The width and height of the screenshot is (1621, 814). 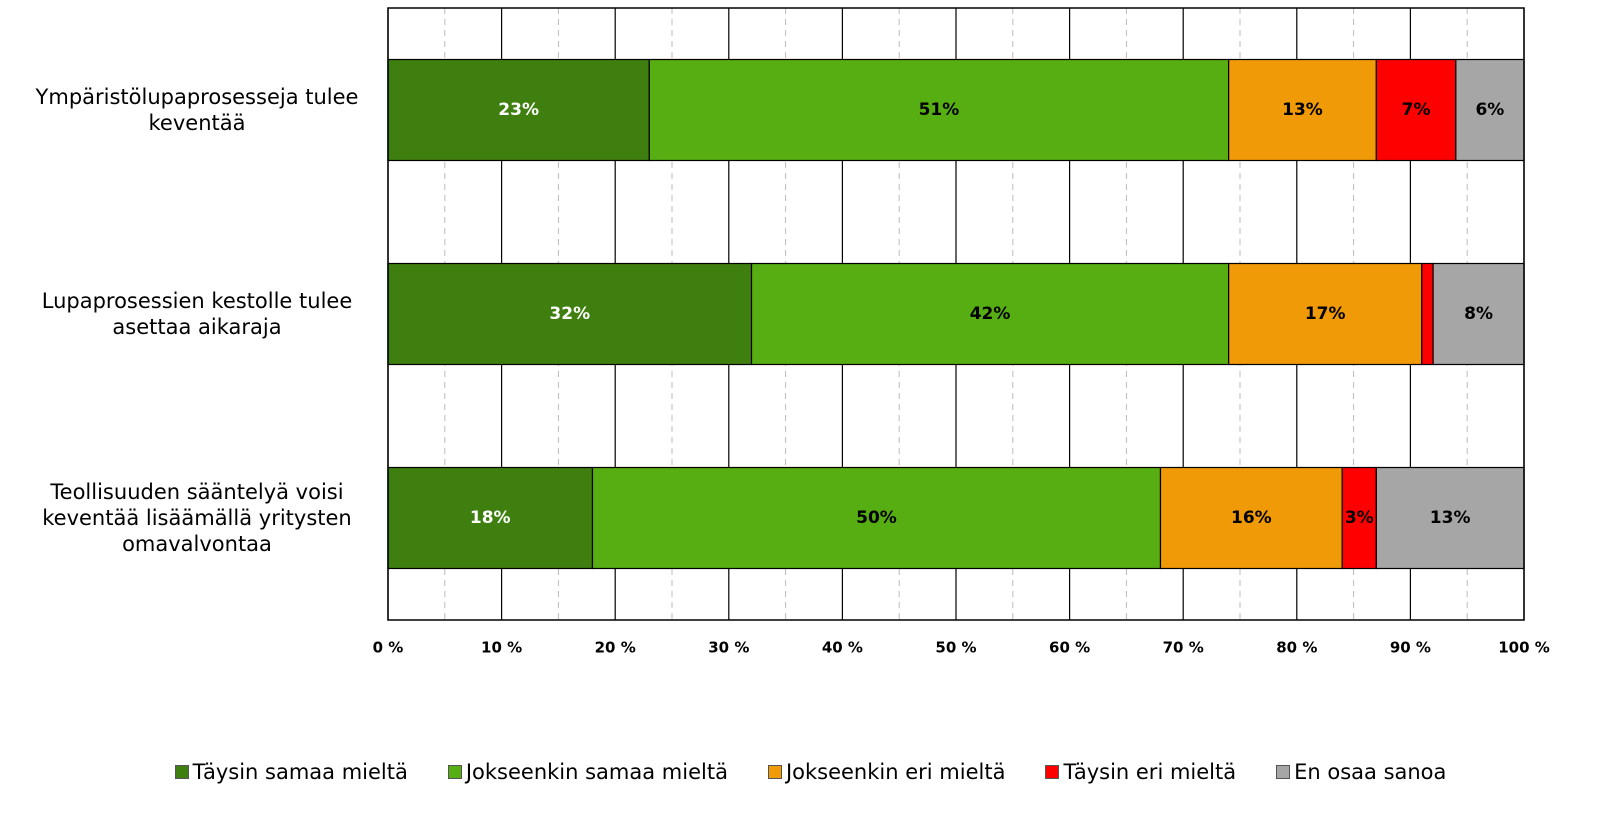 I want to click on data-label: 3%, so click(x=1359, y=518).